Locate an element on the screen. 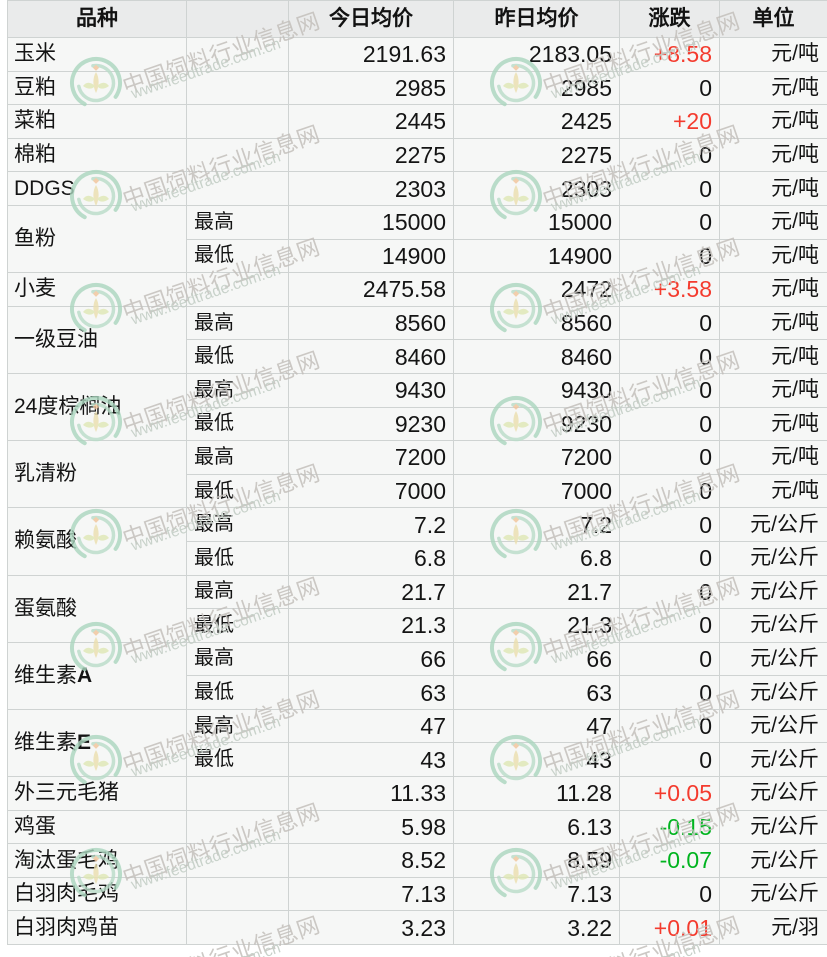 Image resolution: width=827 pixels, height=957 pixels. table-row: 菜粕 2445 2425 +20 元/吨 is located at coordinates (417, 121).